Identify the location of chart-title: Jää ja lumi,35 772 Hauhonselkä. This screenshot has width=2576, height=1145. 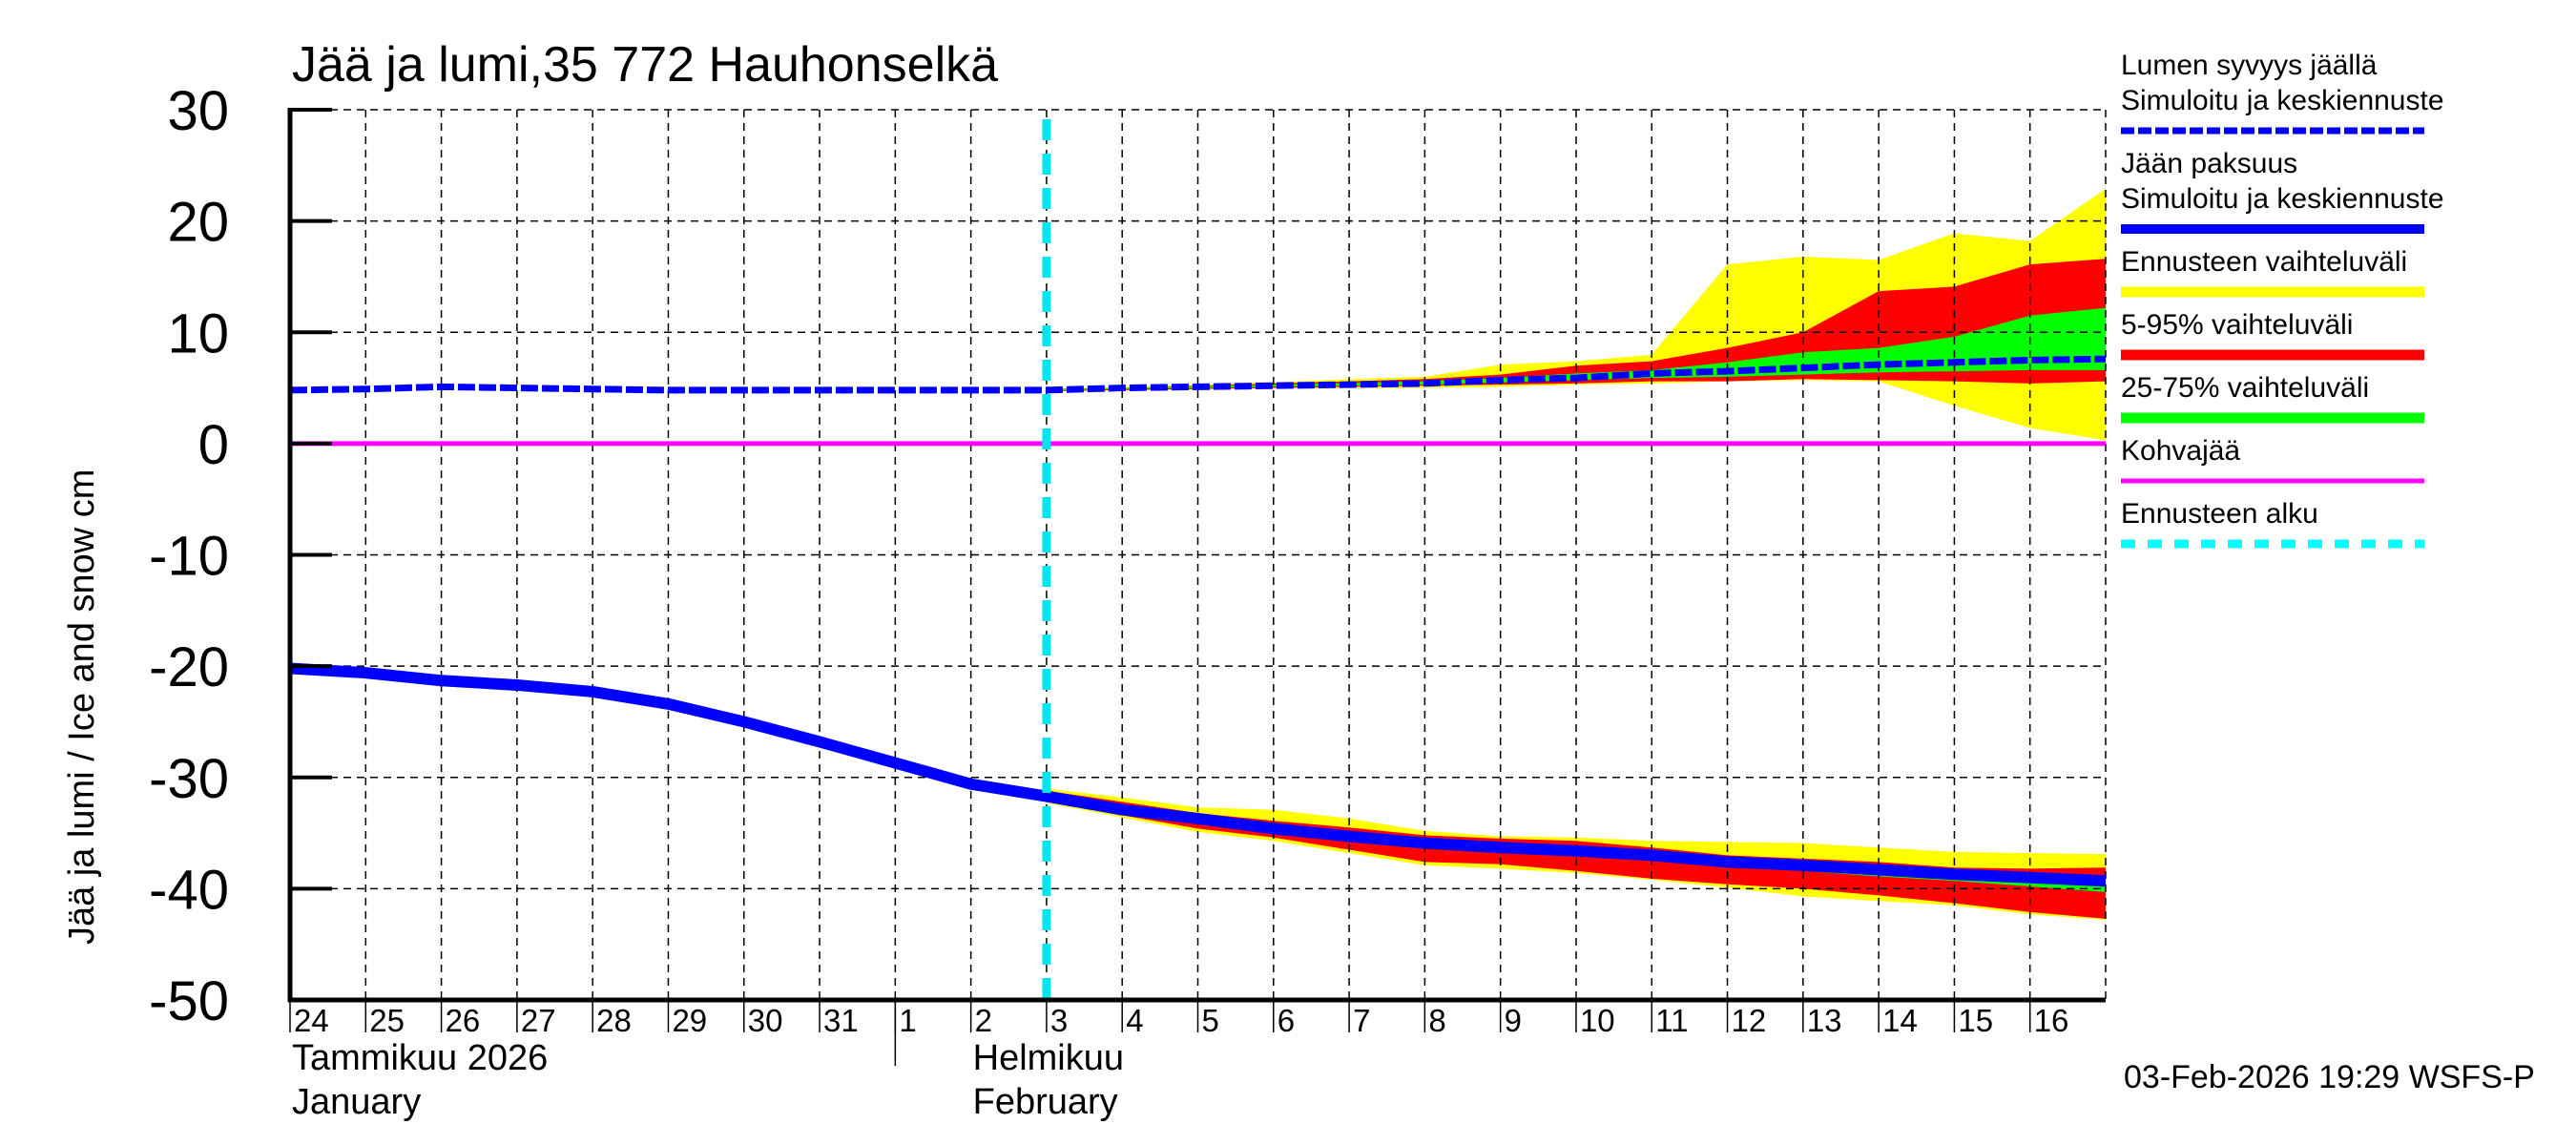
(645, 65).